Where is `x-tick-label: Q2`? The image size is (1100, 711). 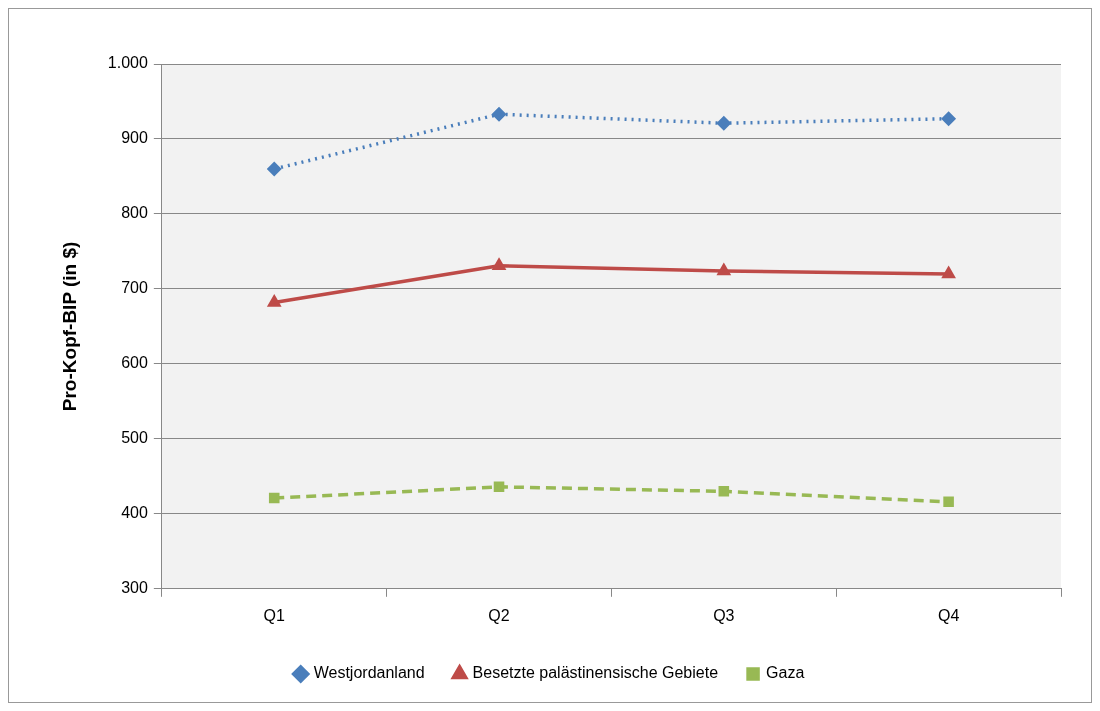 x-tick-label: Q2 is located at coordinates (499, 615).